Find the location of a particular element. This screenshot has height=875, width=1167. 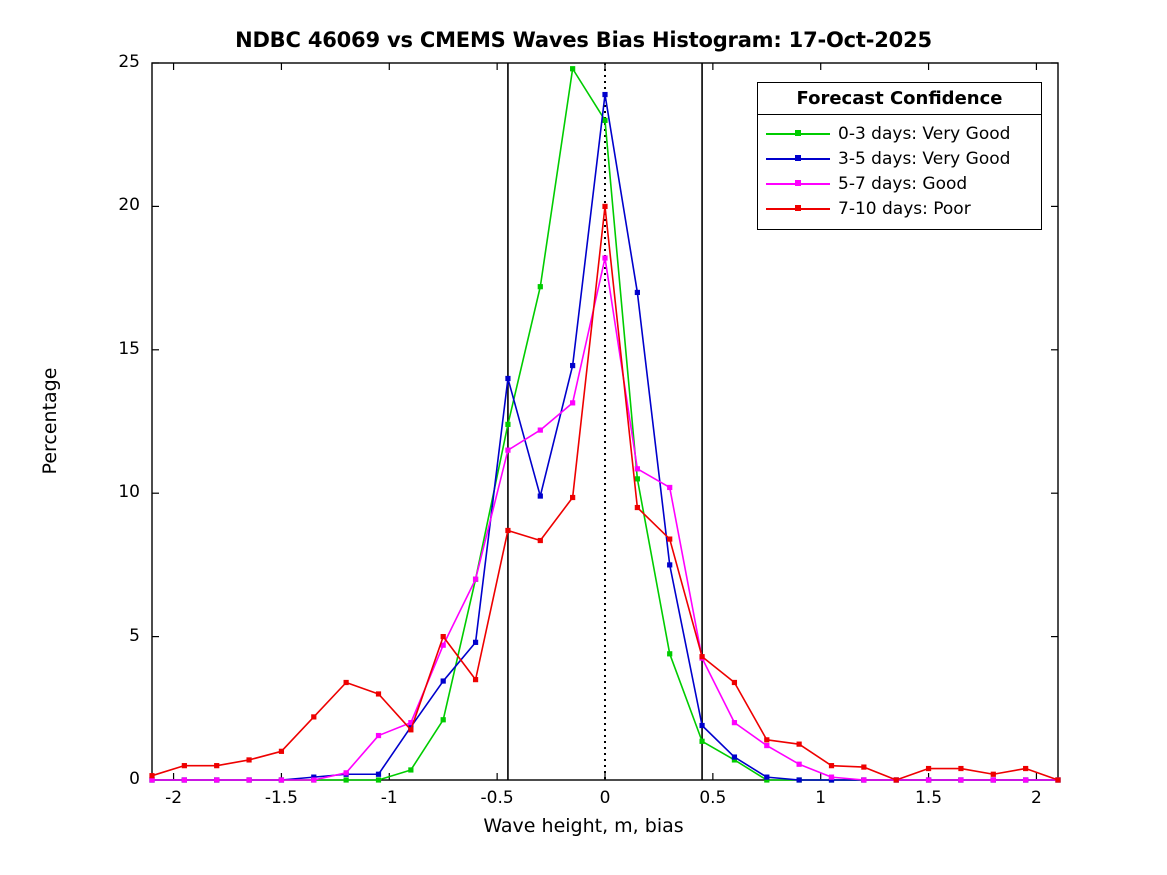

legend-item-0: 0-3 days: Very Good is located at coordinates (899, 133).